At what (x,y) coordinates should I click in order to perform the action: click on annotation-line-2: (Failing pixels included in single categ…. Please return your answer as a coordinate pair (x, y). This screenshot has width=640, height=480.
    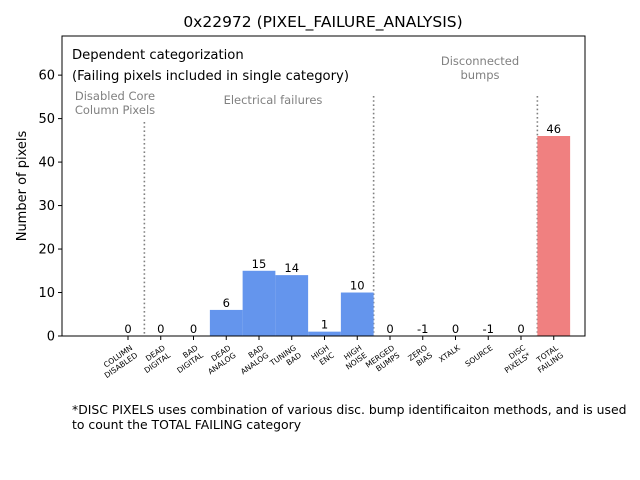
    Looking at the image, I should click on (210, 76).